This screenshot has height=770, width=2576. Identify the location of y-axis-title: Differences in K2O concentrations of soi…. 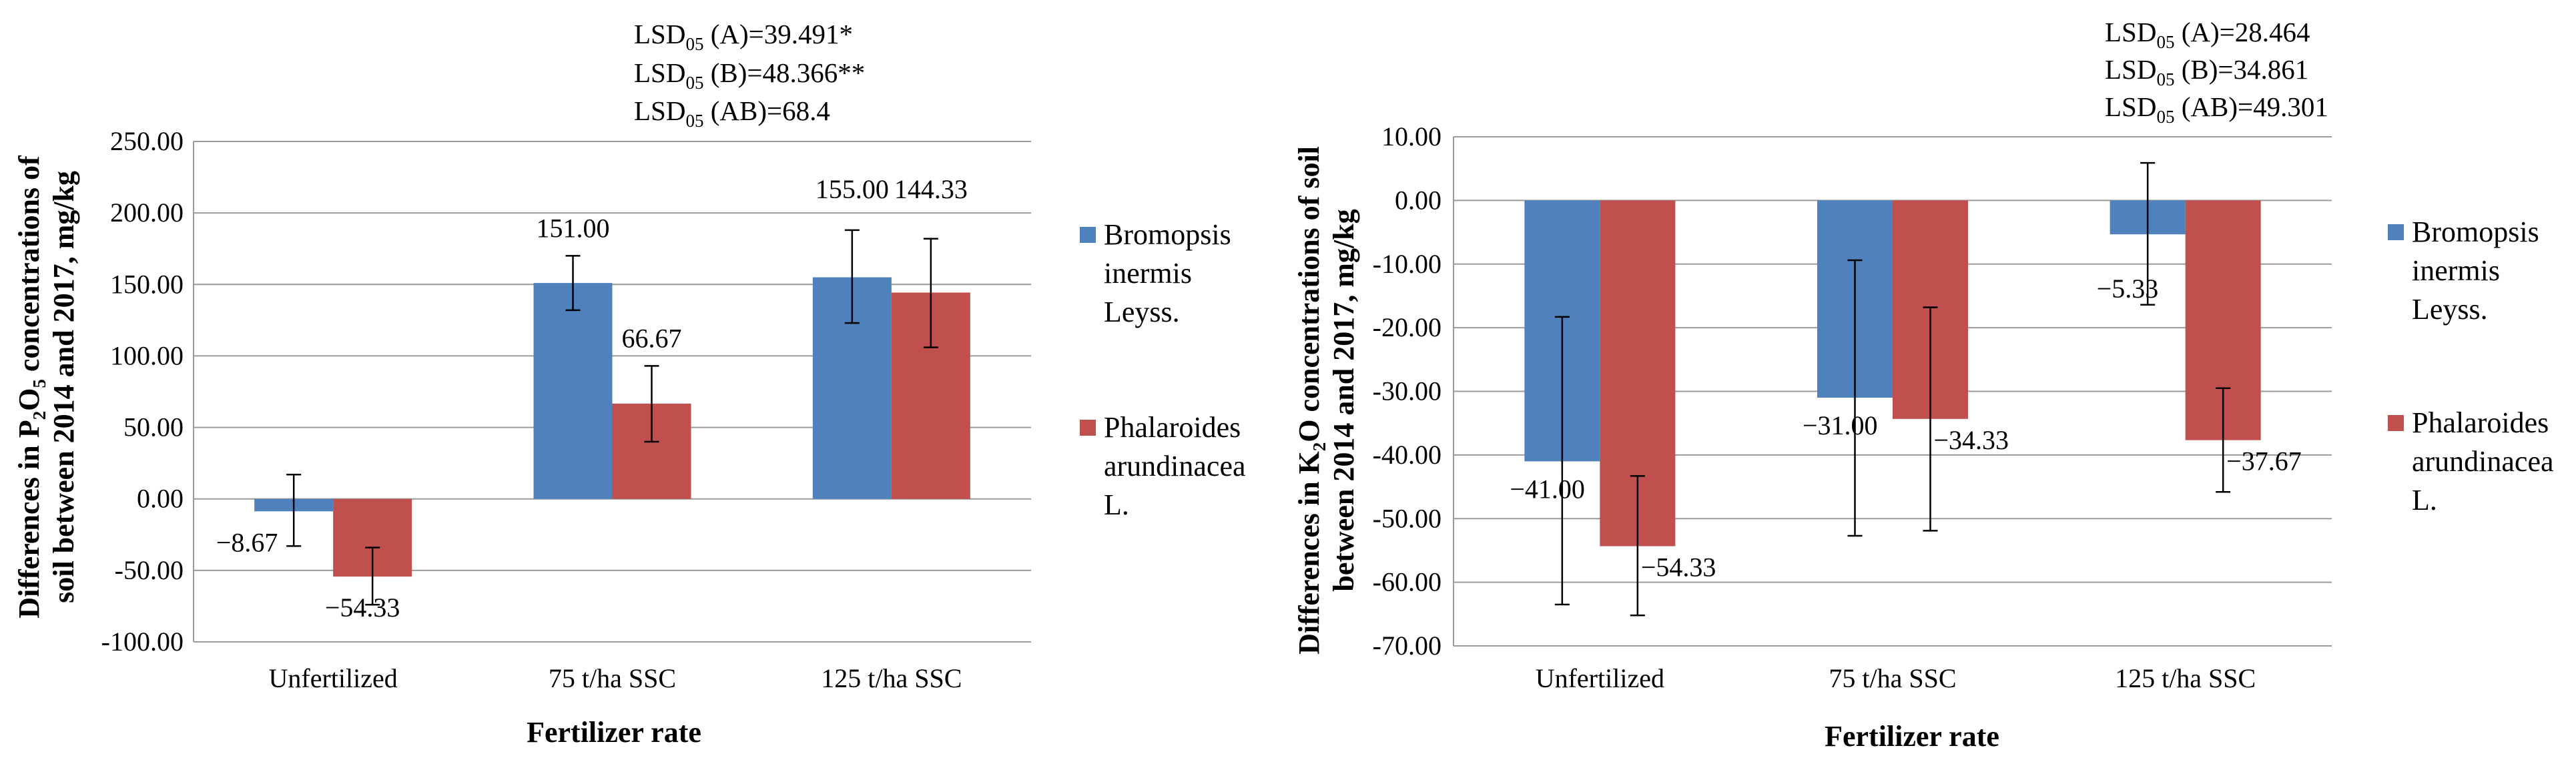
(1326, 400).